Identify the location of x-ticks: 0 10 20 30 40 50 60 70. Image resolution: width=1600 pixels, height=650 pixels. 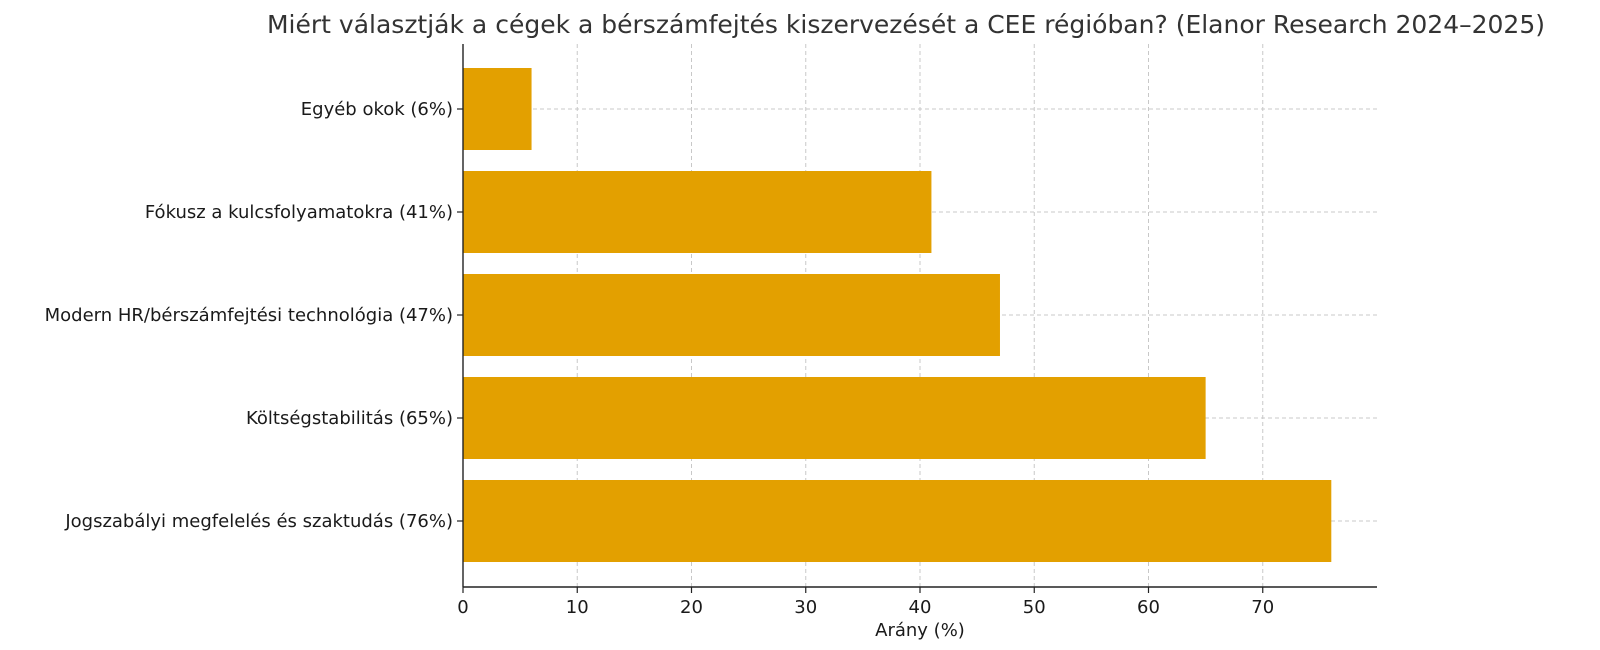
(865, 602).